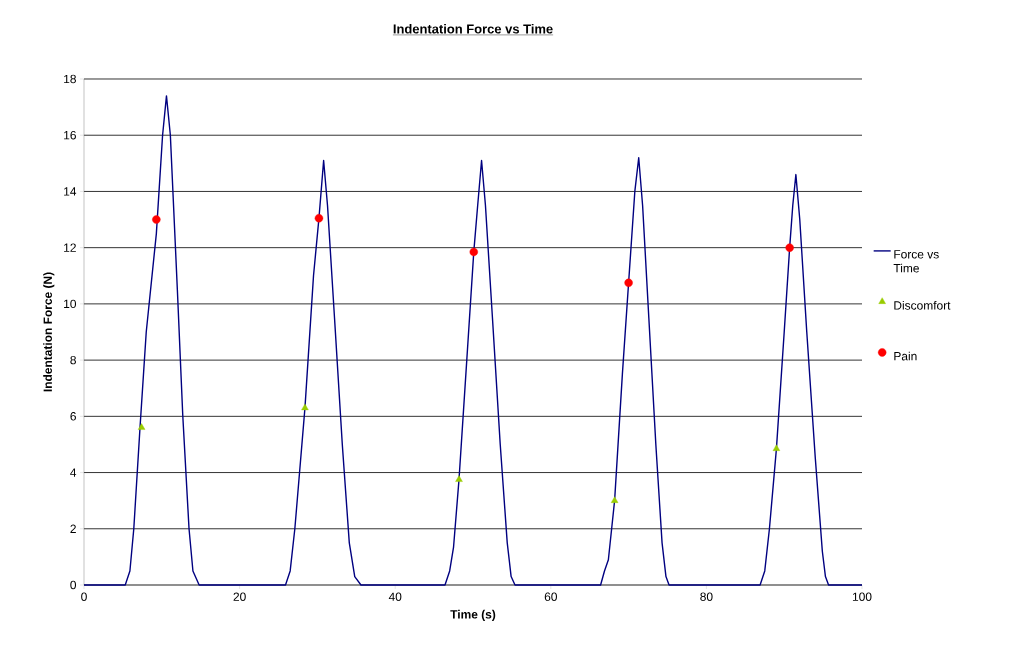  Describe the element at coordinates (49, 332) in the screenshot. I see `y-axis-title: Indentation Force (N)` at that location.